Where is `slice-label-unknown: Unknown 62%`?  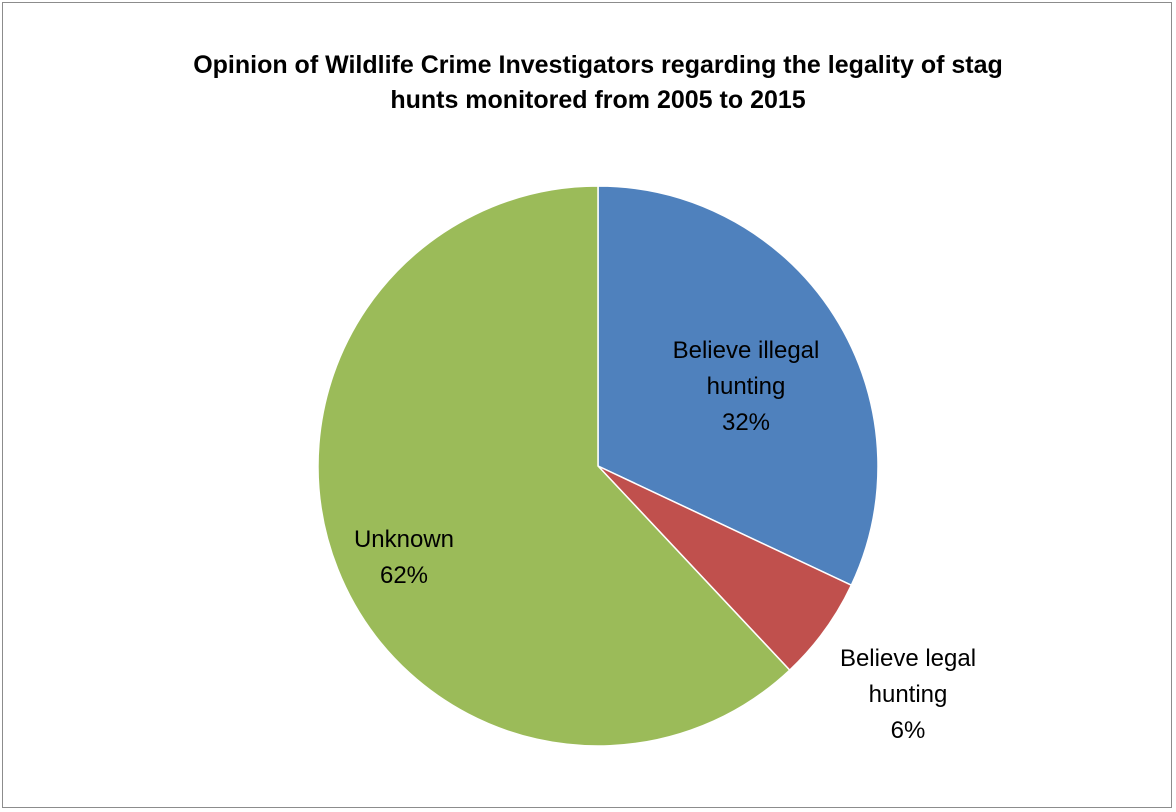 slice-label-unknown: Unknown 62% is located at coordinates (404, 557).